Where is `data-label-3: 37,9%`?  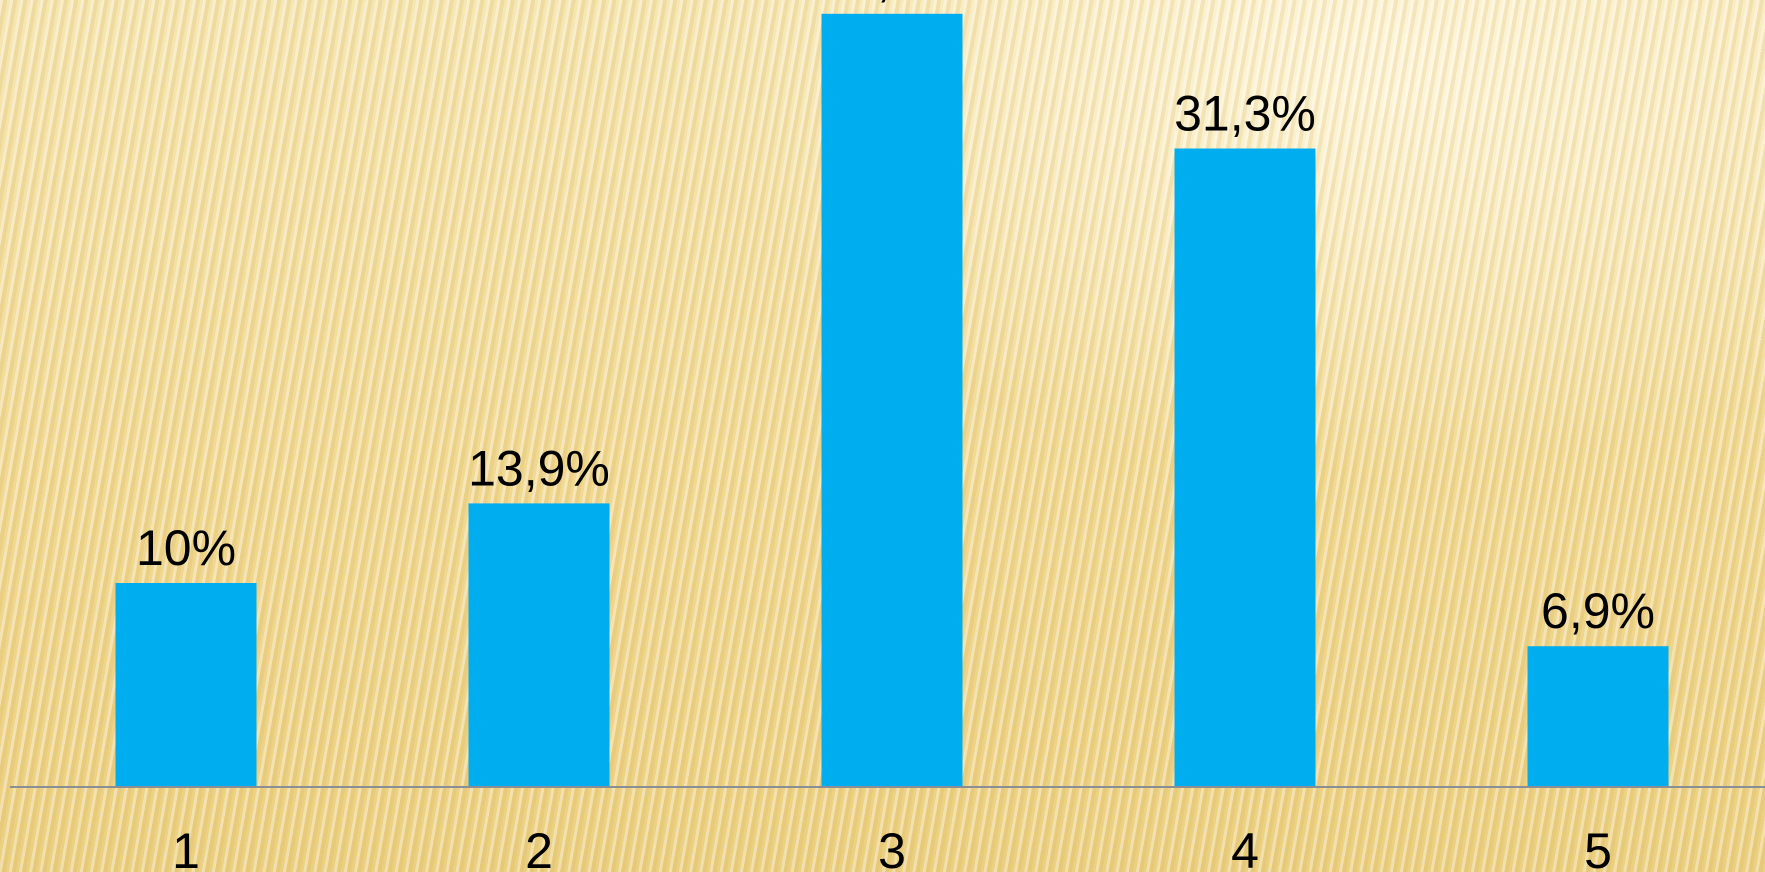 data-label-3: 37,9% is located at coordinates (892, 3).